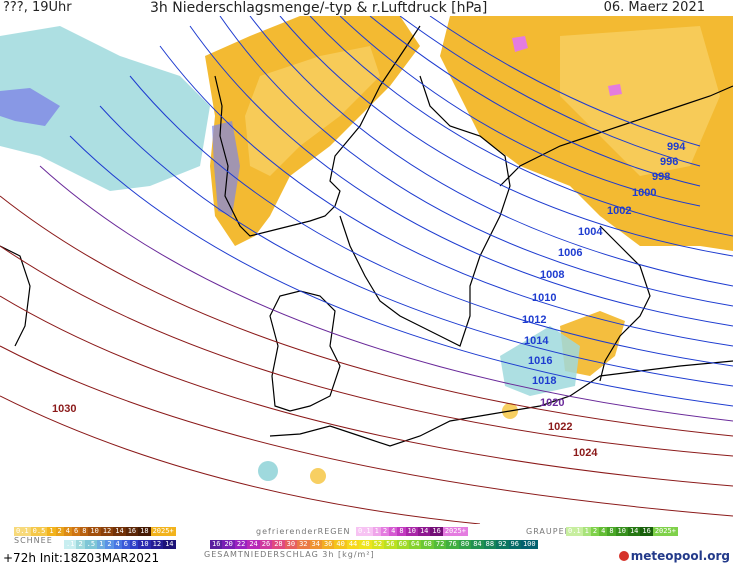 This screenshot has width=733, height=566. I want to click on isobar-label: 1018, so click(544, 381).